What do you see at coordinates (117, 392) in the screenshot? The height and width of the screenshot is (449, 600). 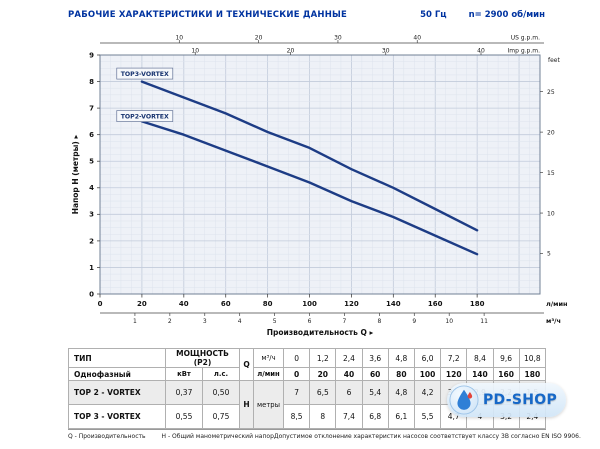 I see `model-cell-top2: TOP 2 - VORTEX` at bounding box center [117, 392].